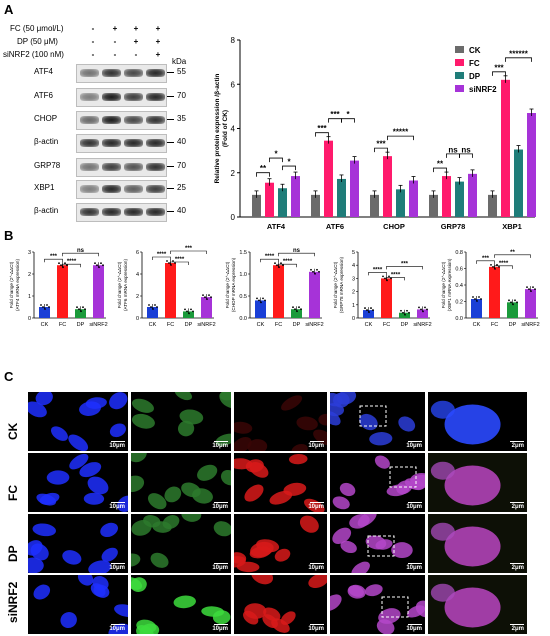  I want to click on x-category-label: GRP78, so click(453, 226).